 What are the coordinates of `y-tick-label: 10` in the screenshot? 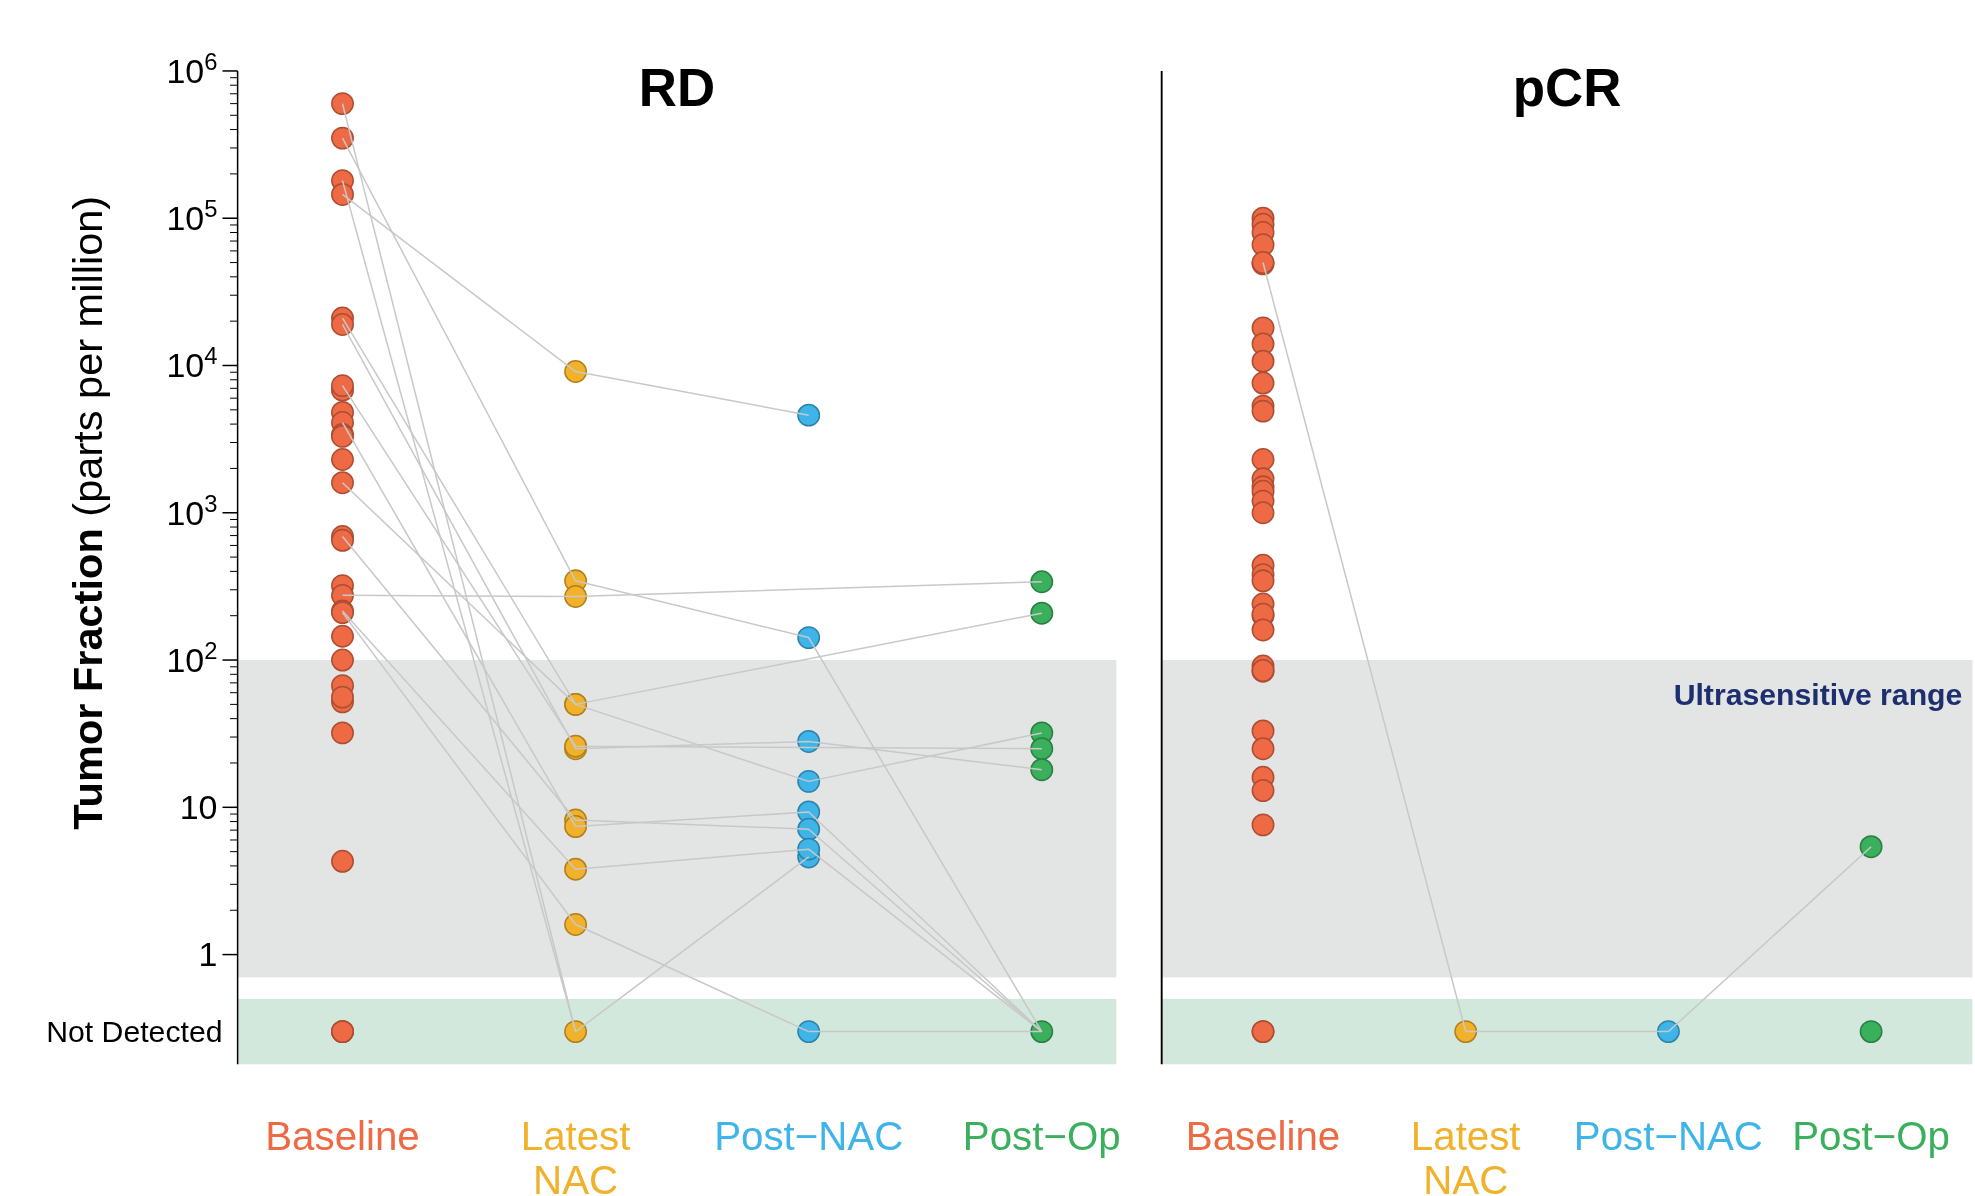 It's located at (198, 807).